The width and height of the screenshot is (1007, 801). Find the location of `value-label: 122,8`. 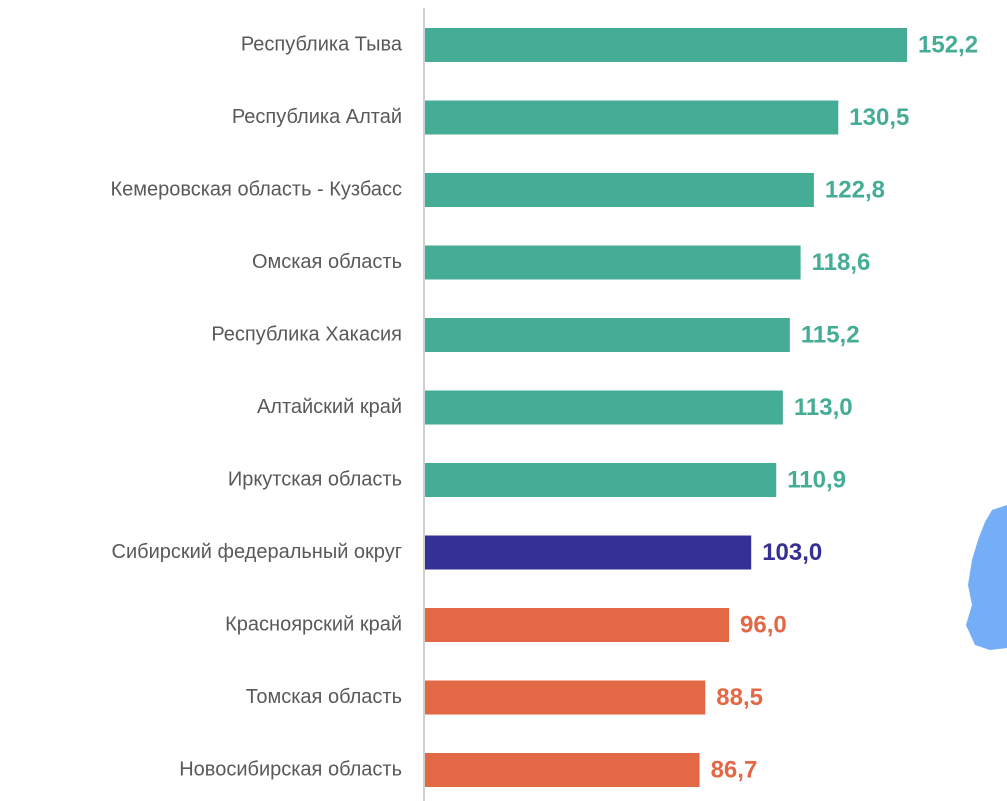

value-label: 122,8 is located at coordinates (855, 189).